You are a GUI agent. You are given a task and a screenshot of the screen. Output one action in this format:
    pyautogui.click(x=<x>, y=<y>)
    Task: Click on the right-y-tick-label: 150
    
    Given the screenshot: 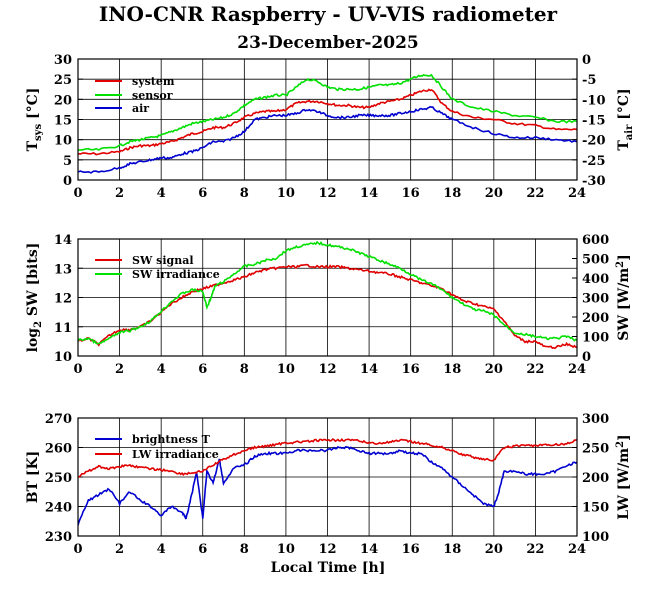 What is the action you would take?
    pyautogui.click(x=595, y=508)
    